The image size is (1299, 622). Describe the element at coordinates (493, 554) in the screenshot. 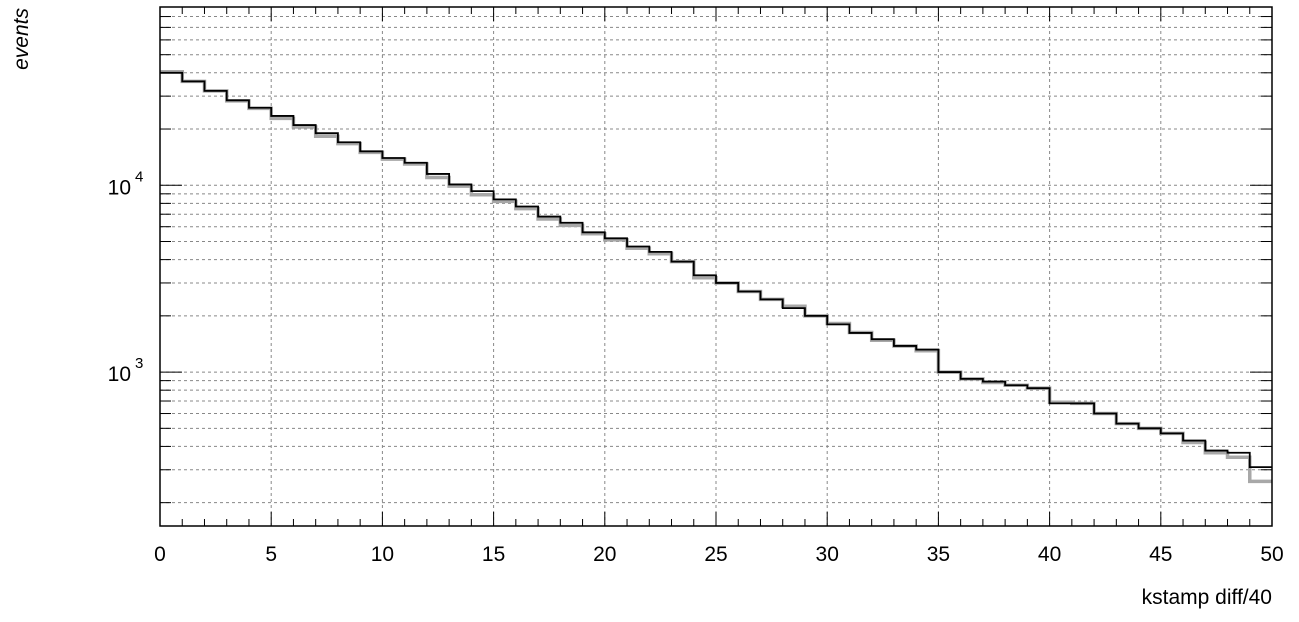

I see `x-tick-label: 15` at that location.